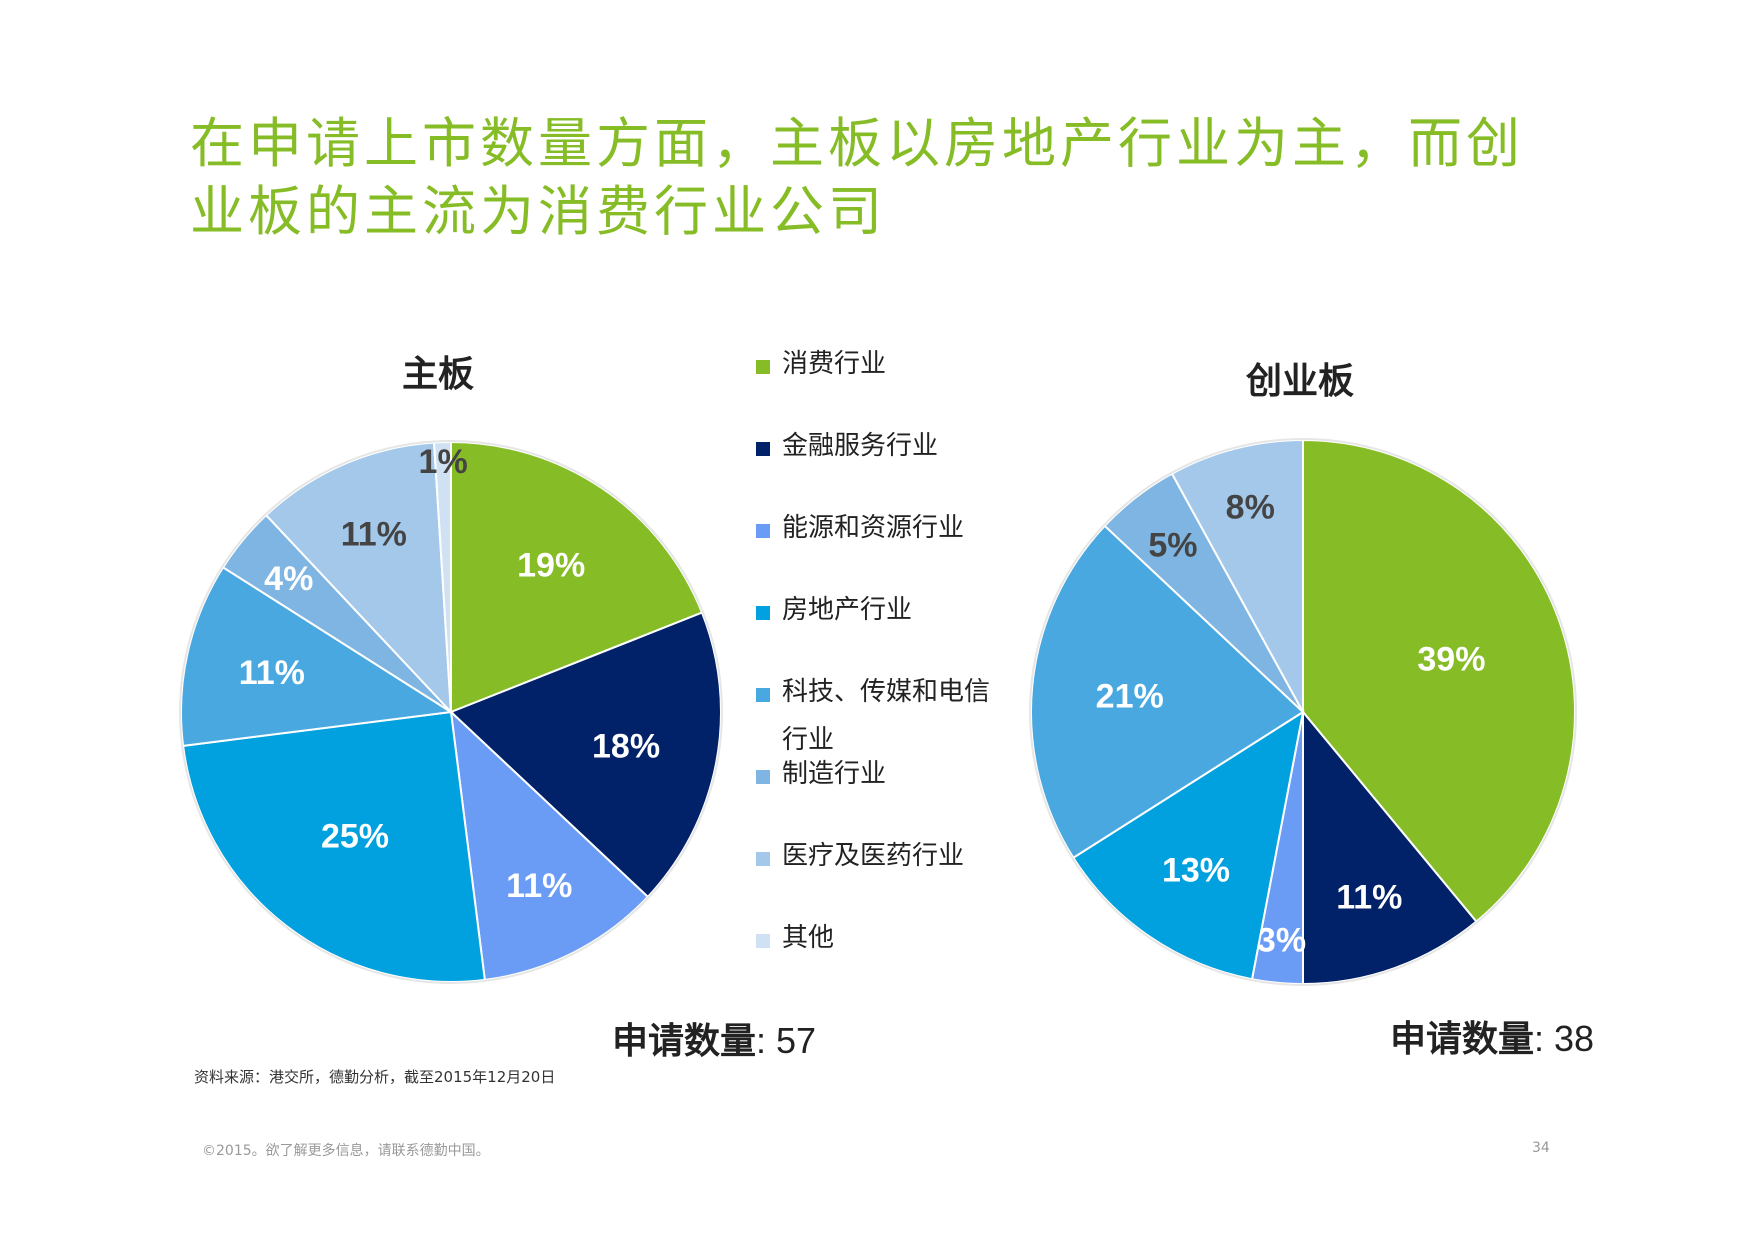 Image resolution: width=1754 pixels, height=1240 pixels. Describe the element at coordinates (880, 178) in the screenshot. I see `page-title: 在申请上市数量方面，主板以房地产行业为主，而创 业板的主流为消费行业公司` at that location.